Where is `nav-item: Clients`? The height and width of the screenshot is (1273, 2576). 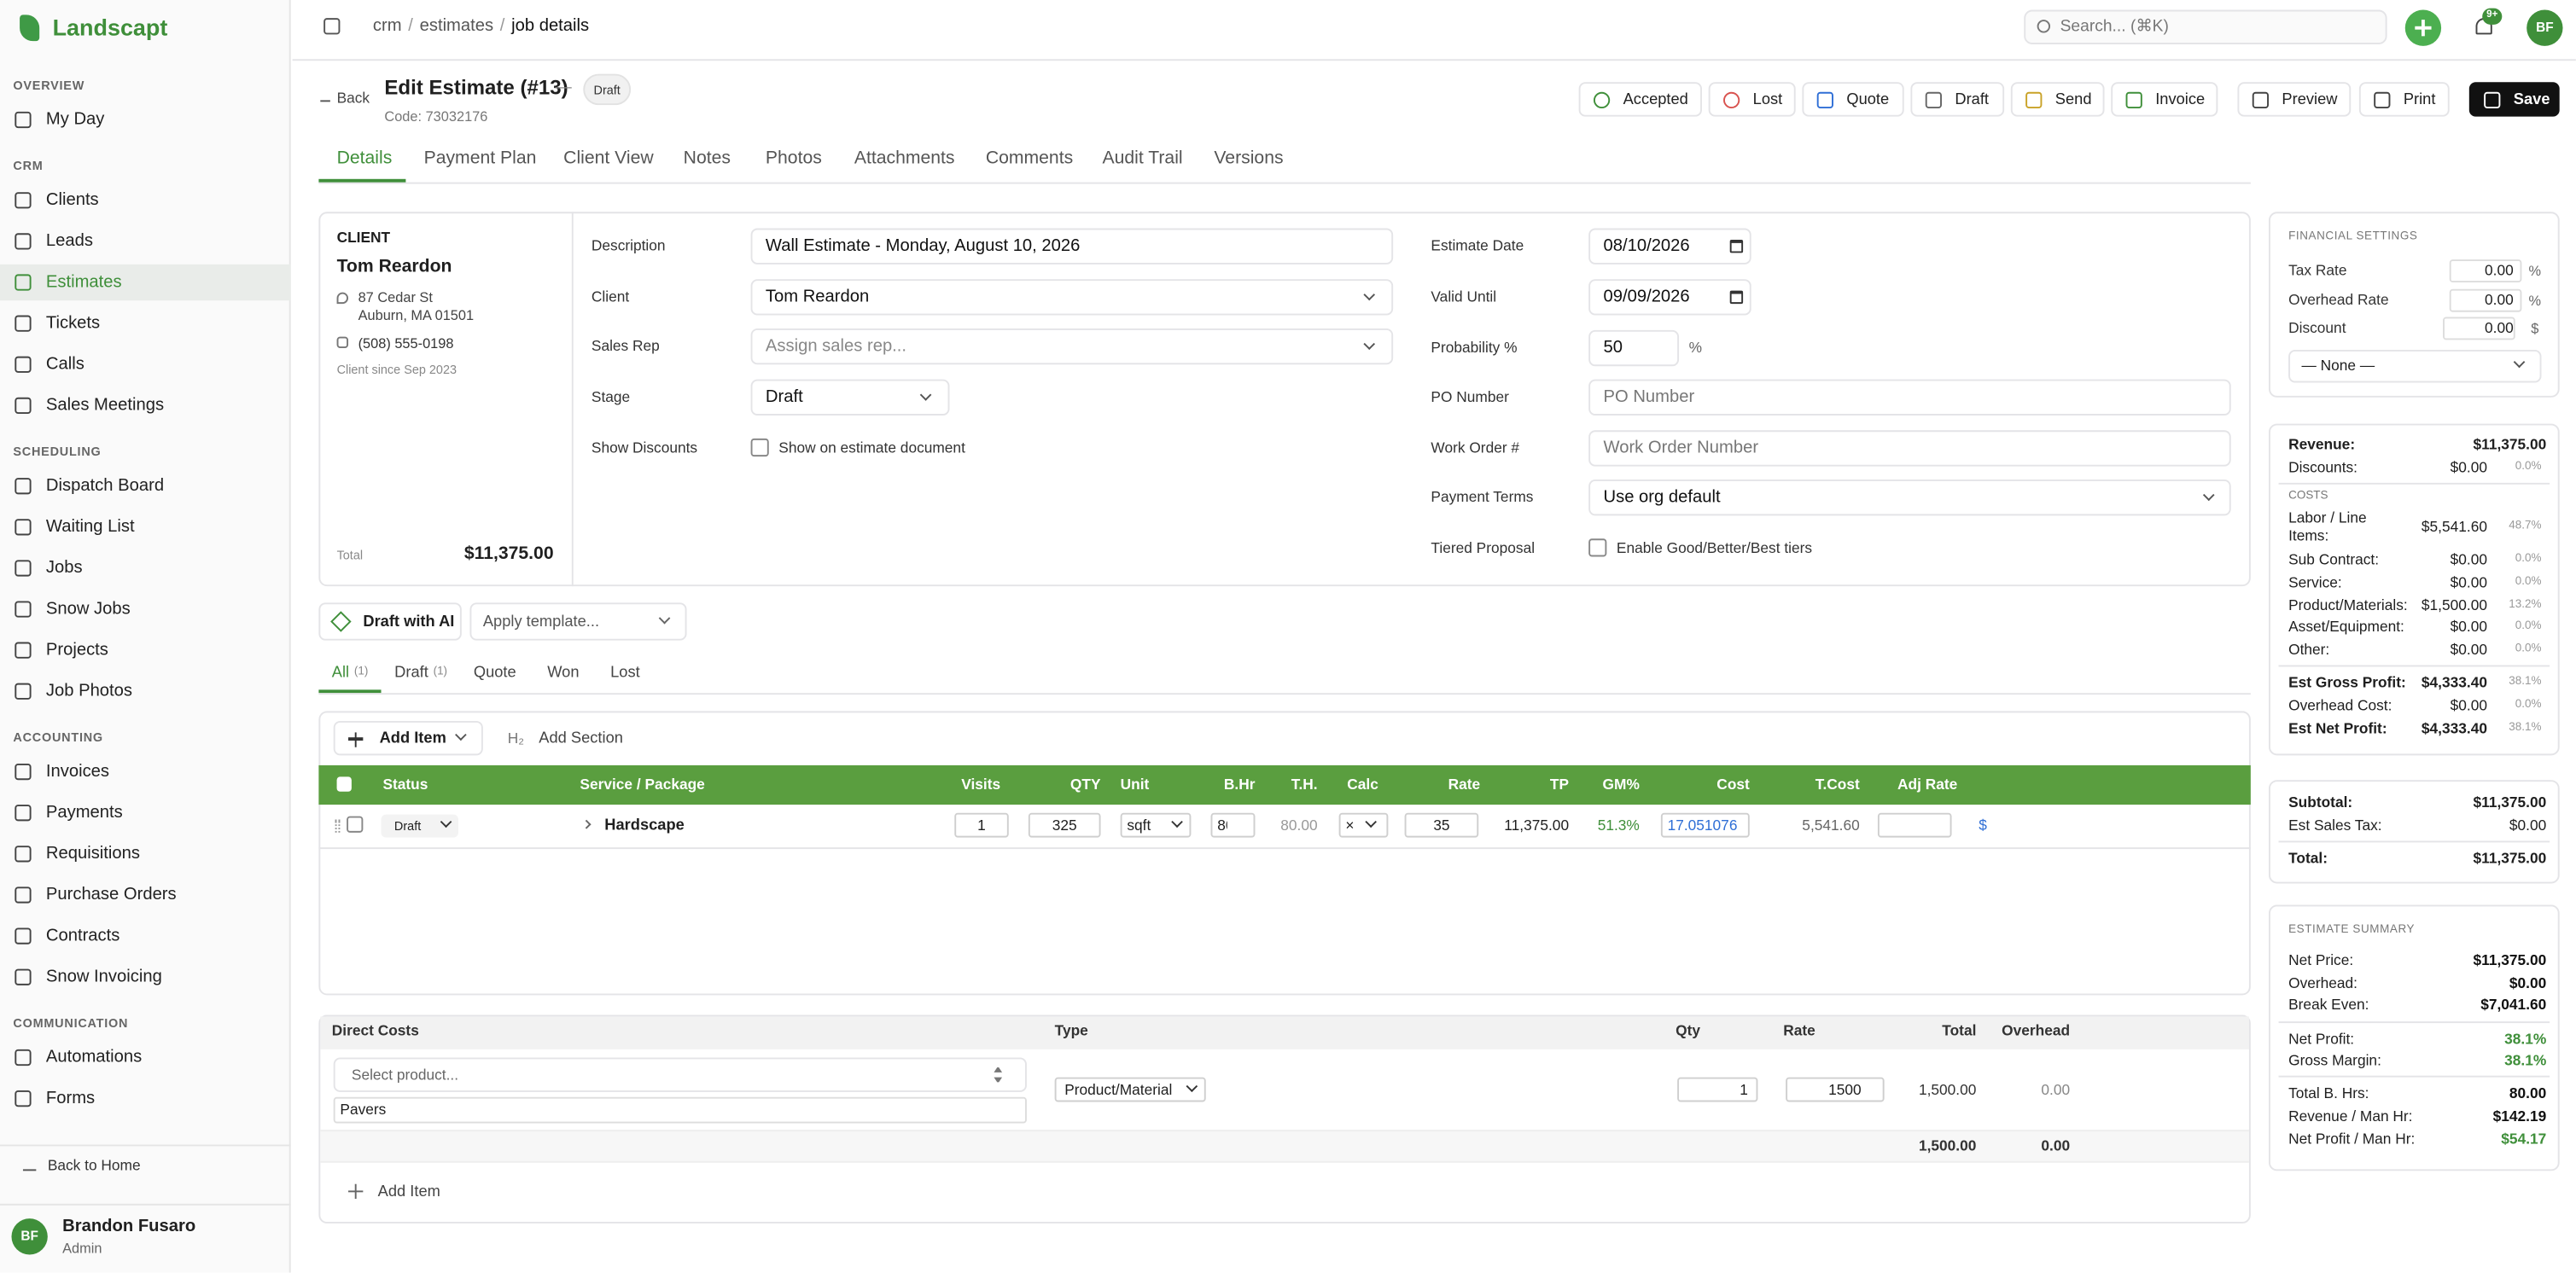
nav-item: Clients is located at coordinates (72, 199).